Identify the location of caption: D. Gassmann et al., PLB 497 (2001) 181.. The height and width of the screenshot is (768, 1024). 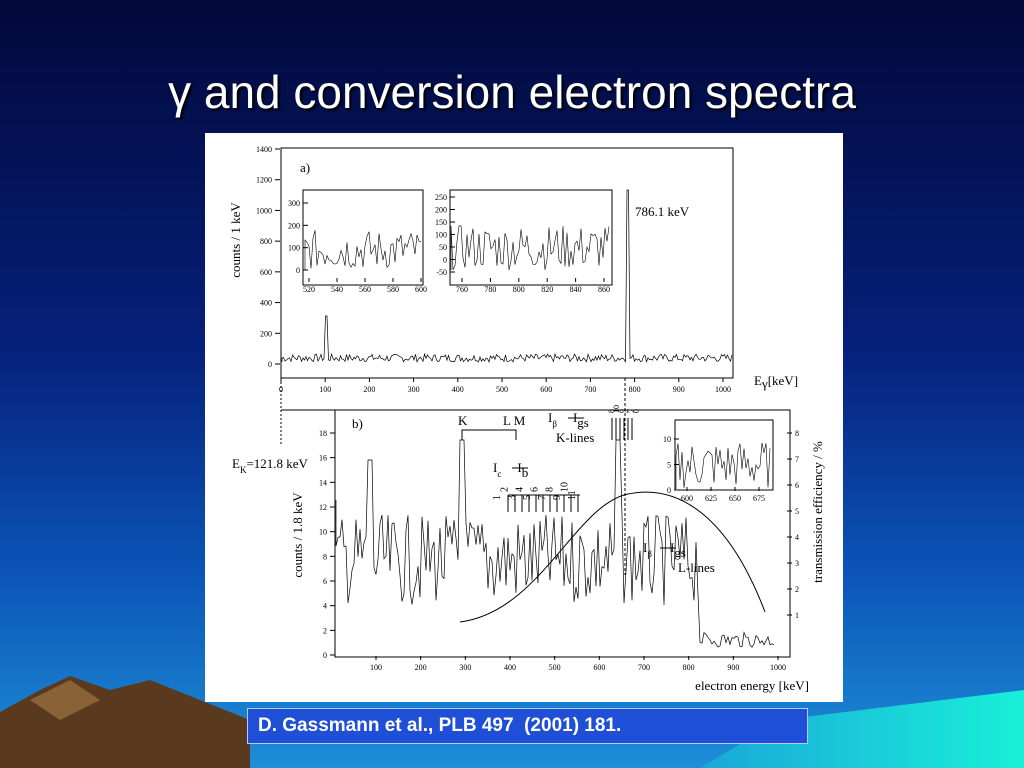
(527, 726).